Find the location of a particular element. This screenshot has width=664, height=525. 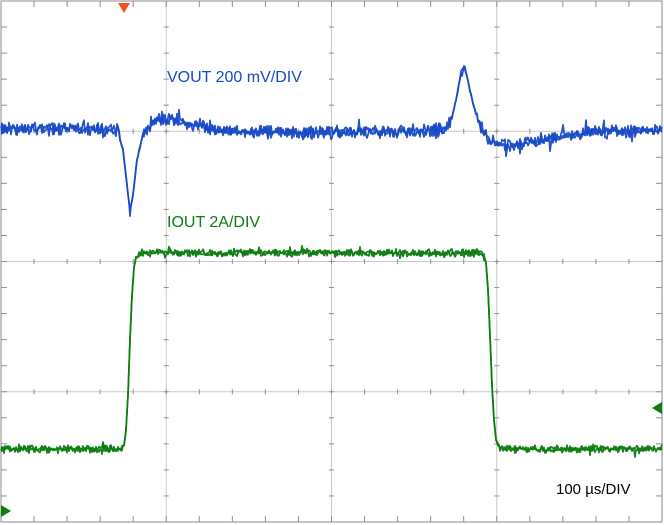

vout-ref-marker is located at coordinates (6, 129).